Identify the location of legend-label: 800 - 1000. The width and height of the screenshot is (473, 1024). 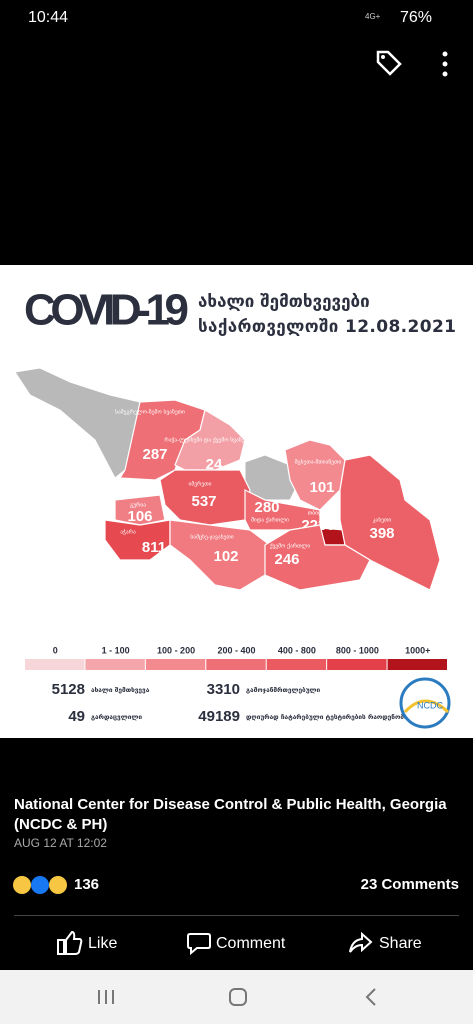
(357, 650).